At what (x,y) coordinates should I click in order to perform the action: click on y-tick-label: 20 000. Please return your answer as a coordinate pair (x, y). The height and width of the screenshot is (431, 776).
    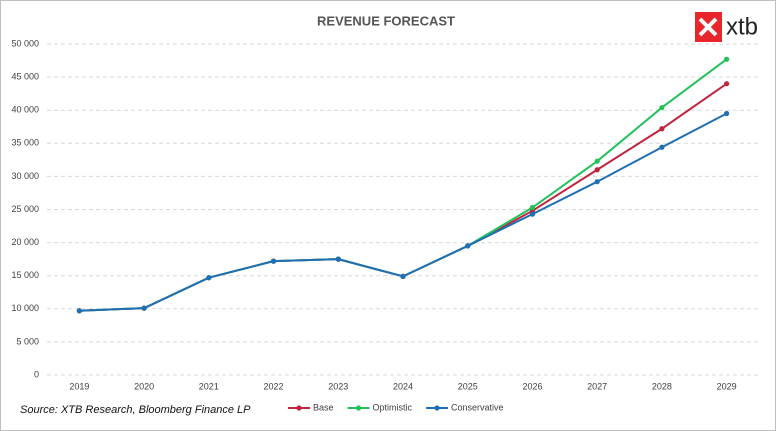
    Looking at the image, I should click on (25, 242).